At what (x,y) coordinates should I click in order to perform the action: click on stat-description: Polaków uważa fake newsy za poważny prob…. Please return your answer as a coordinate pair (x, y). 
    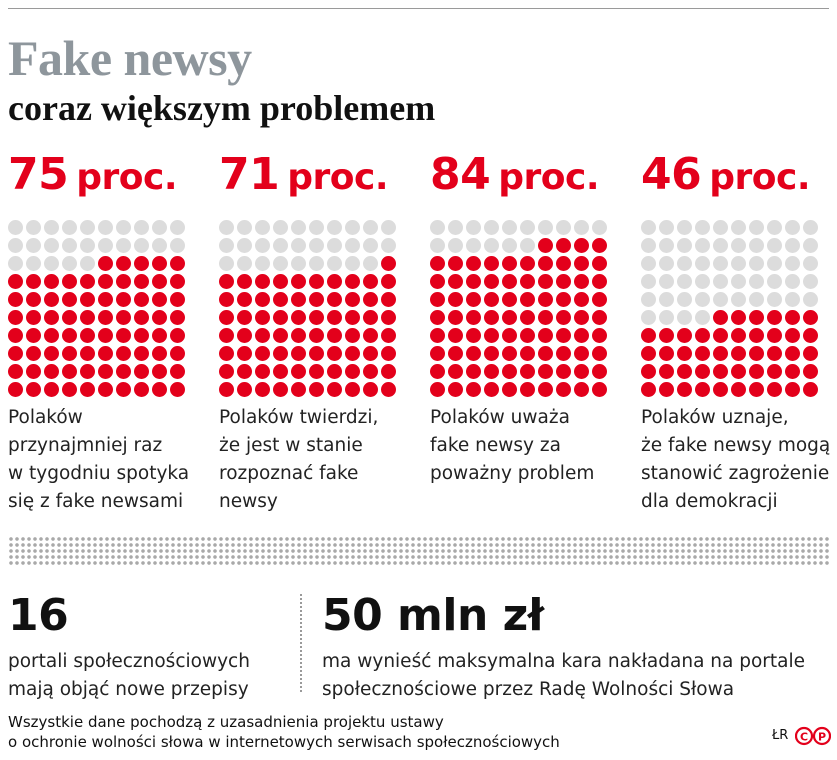
    Looking at the image, I should click on (535, 446).